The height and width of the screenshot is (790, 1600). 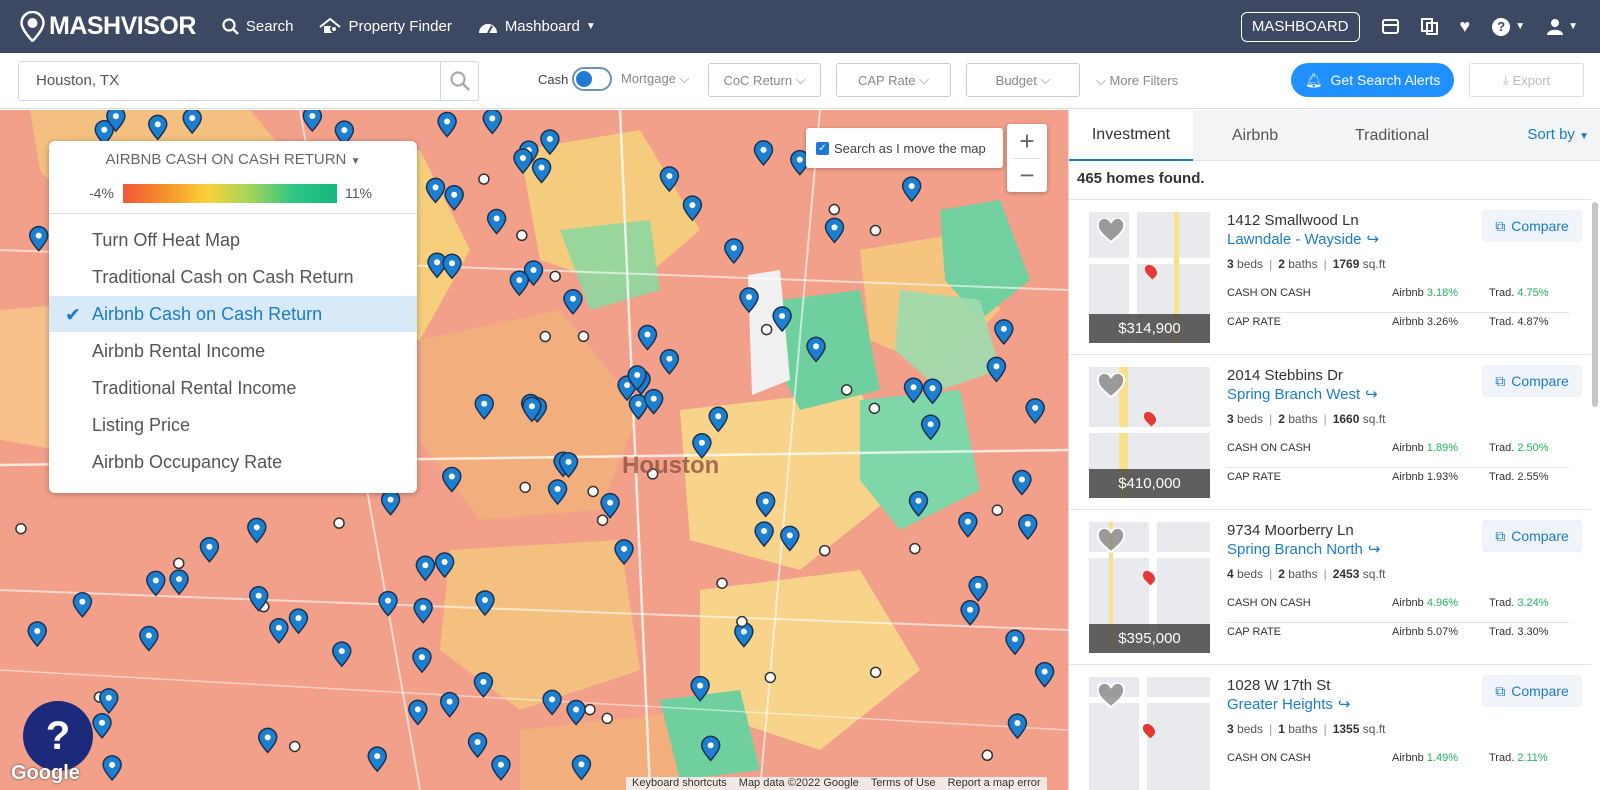 I want to click on nav-search-link: Search, so click(x=257, y=26).